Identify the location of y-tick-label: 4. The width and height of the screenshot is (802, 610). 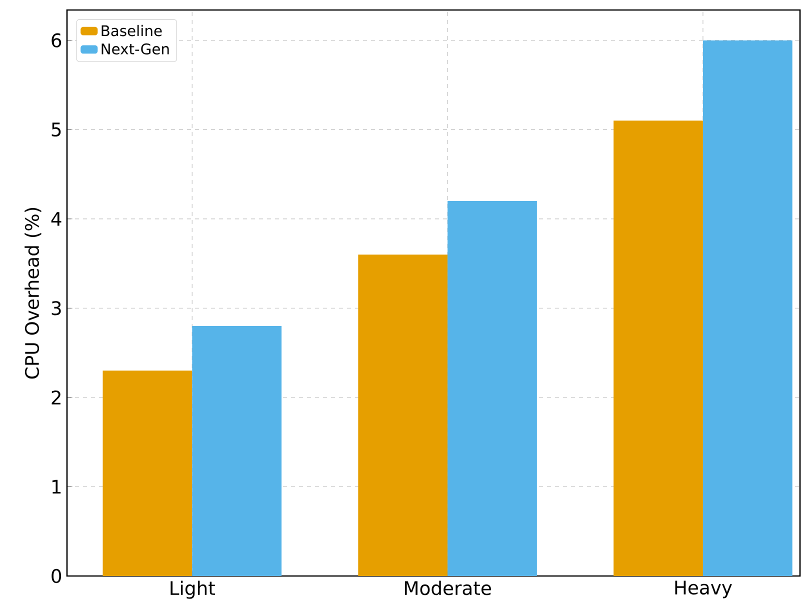
(56, 219).